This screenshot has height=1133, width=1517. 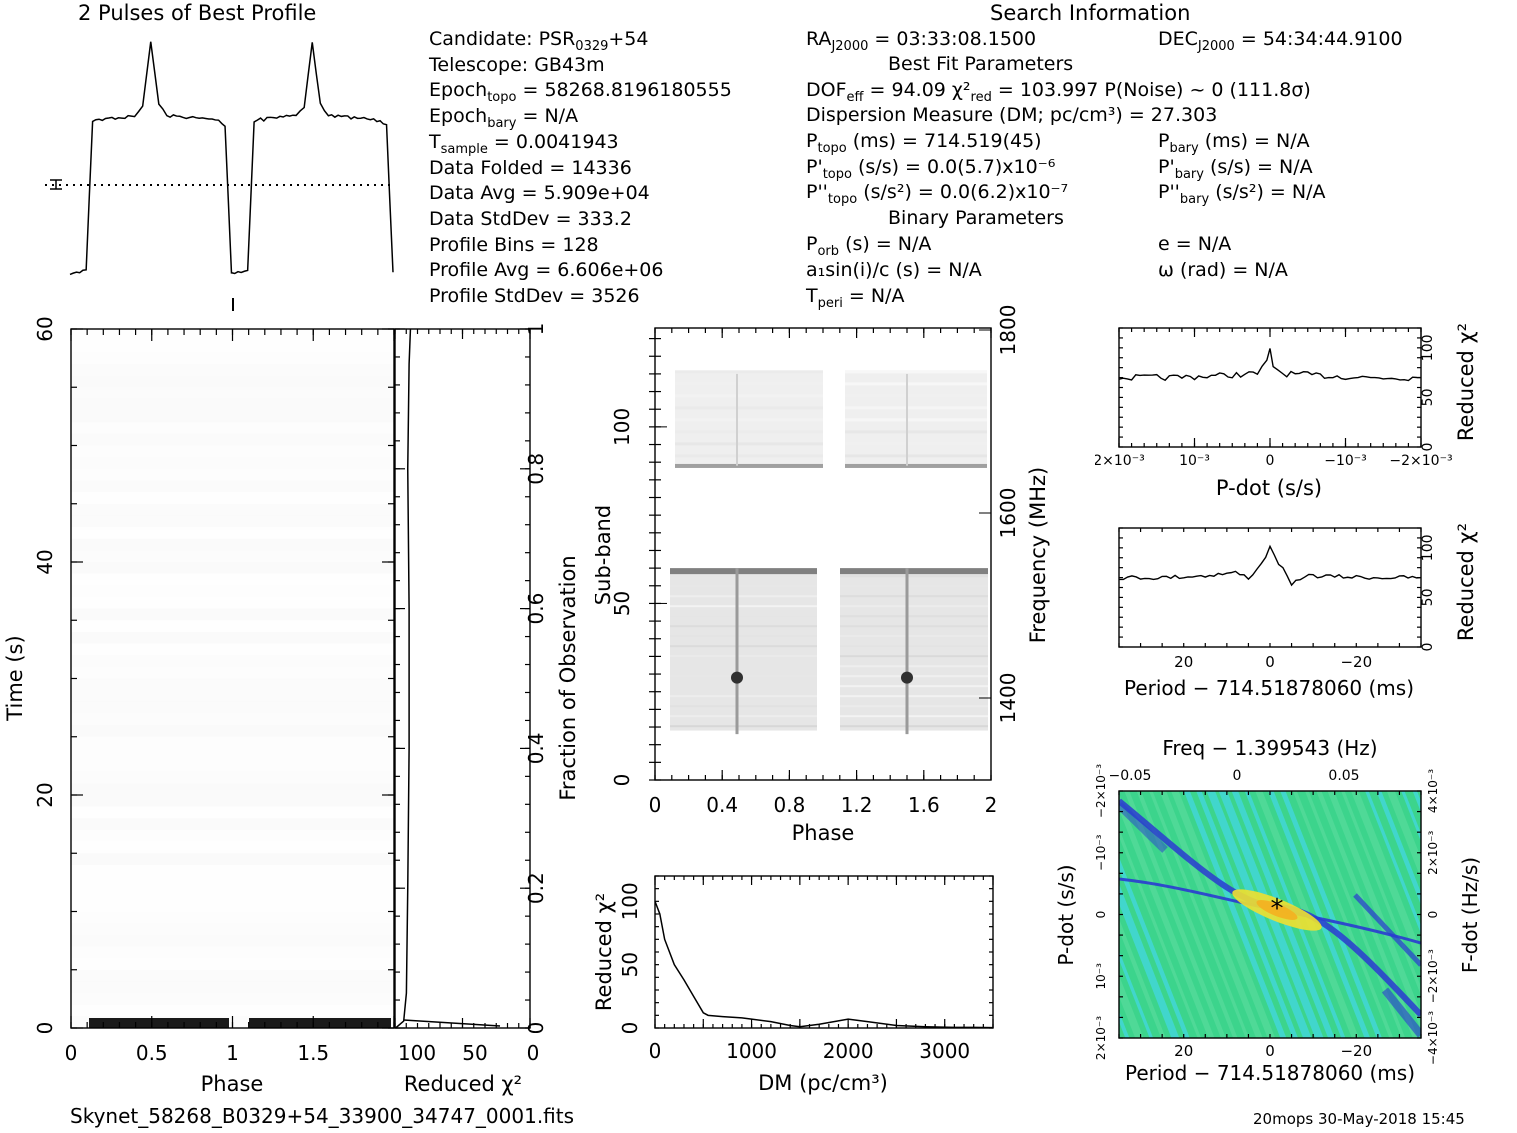 I want to click on pdot-ytick-label: 0, so click(x=1428, y=447).